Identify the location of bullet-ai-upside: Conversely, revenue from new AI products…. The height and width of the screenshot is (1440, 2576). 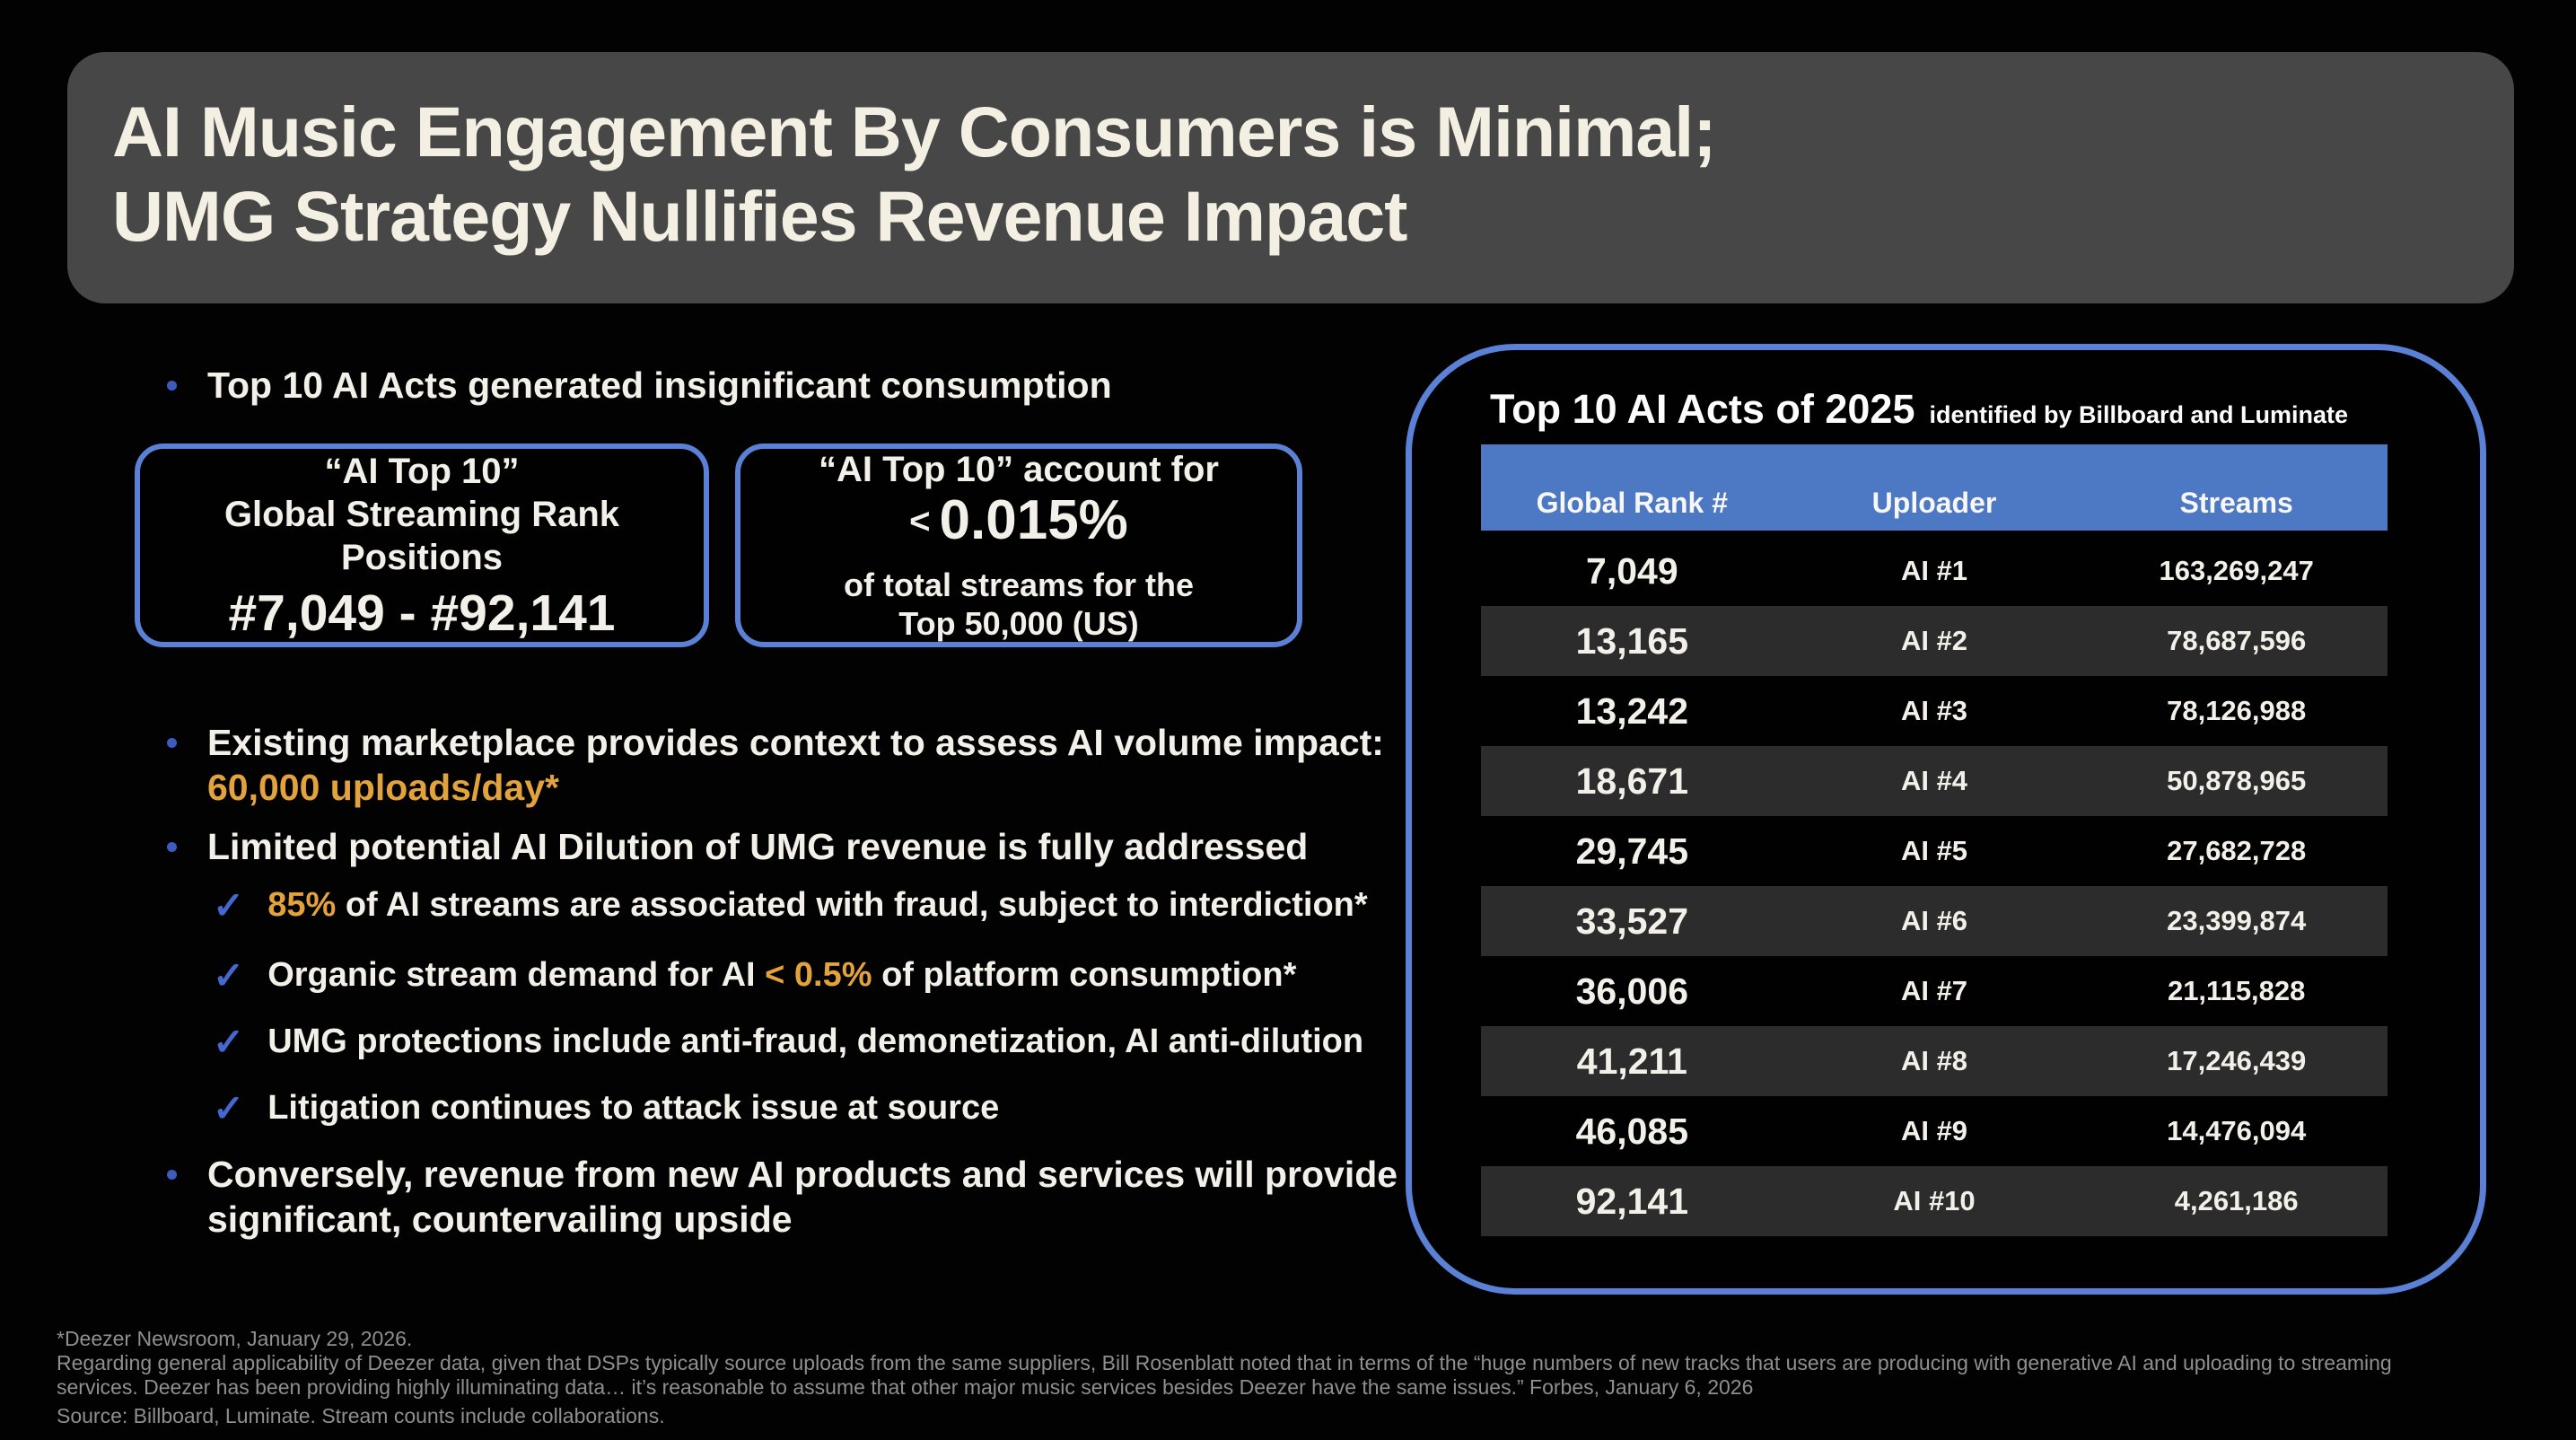
(782, 1197).